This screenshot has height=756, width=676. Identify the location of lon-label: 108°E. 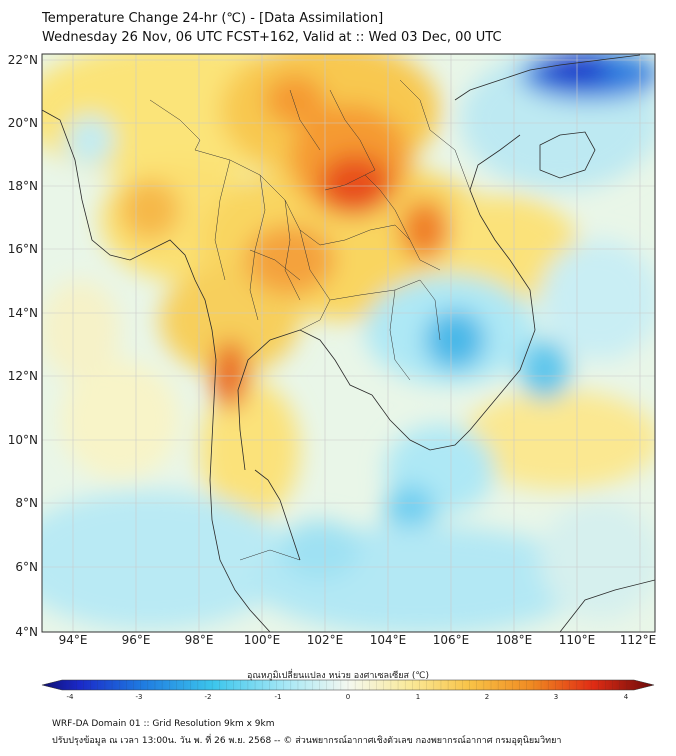
(514, 640).